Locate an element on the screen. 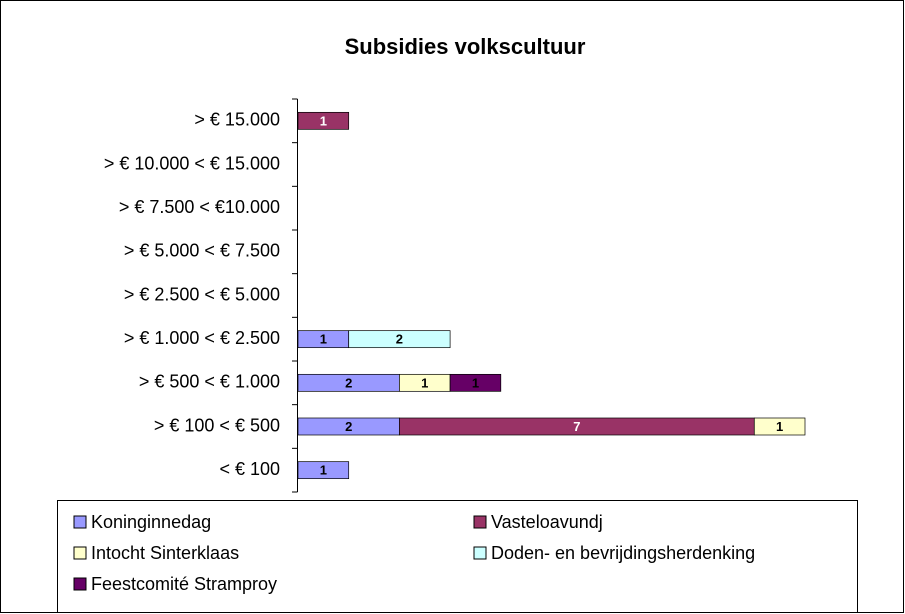  legend-label: Vasteloavundj is located at coordinates (547, 522).